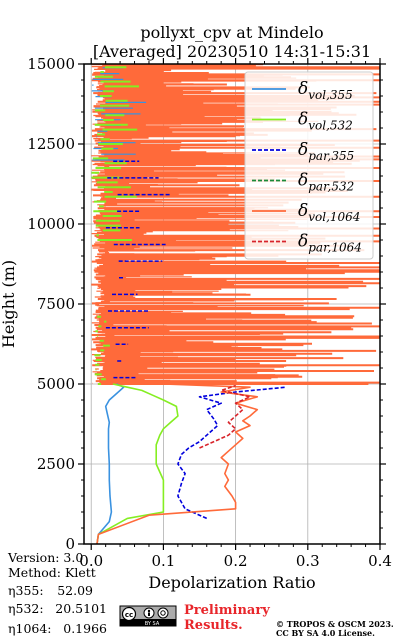 The image size is (400, 640). I want to click on eta355-value: 52.09, so click(75, 590).